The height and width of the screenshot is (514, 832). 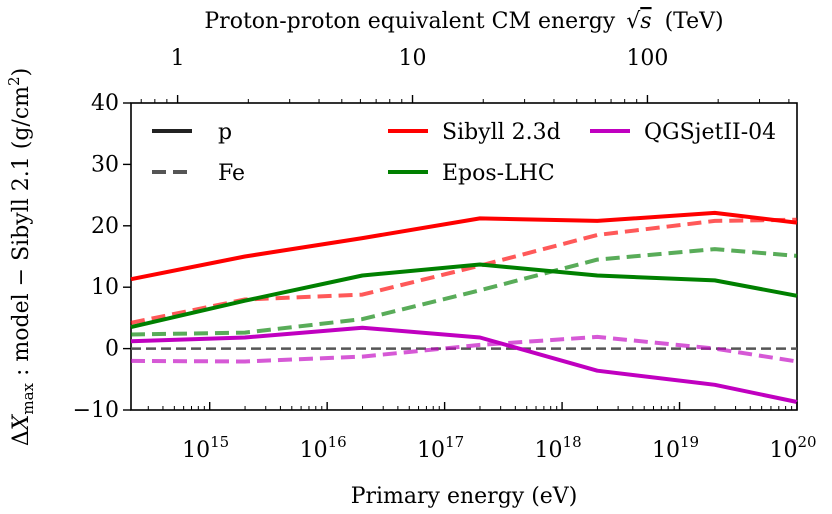 What do you see at coordinates (21, 257) in the screenshot?
I see `y-axis-title: ΔXmax : model − Sibyll 2.1 (g/cm2)` at bounding box center [21, 257].